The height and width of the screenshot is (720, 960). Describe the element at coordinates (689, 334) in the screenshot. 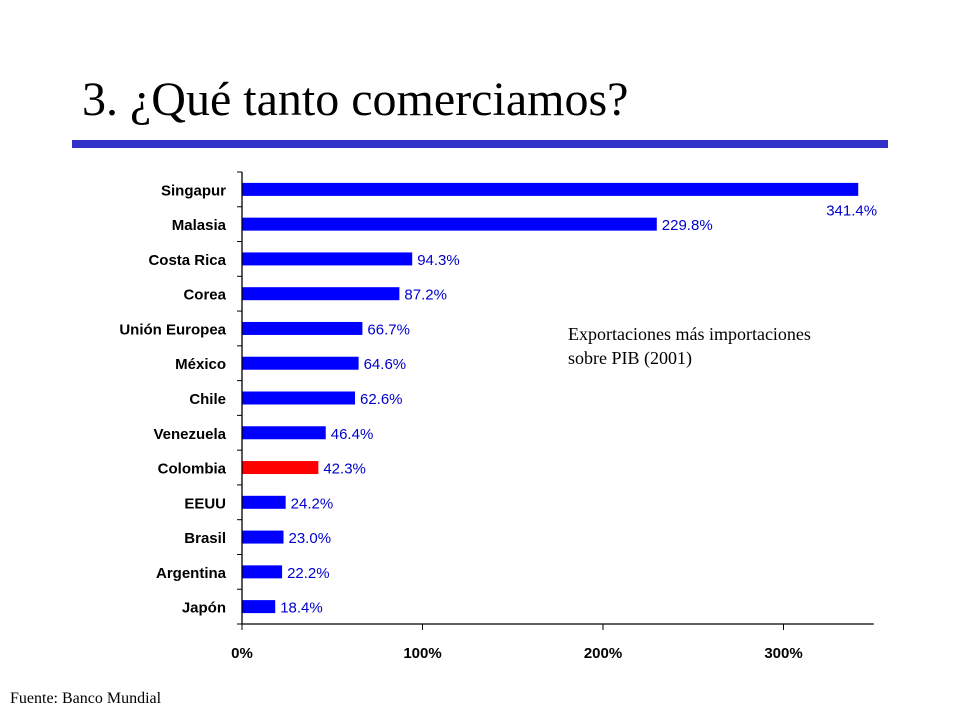

I see `annotation-line-1: Exportaciones más importaciones` at that location.